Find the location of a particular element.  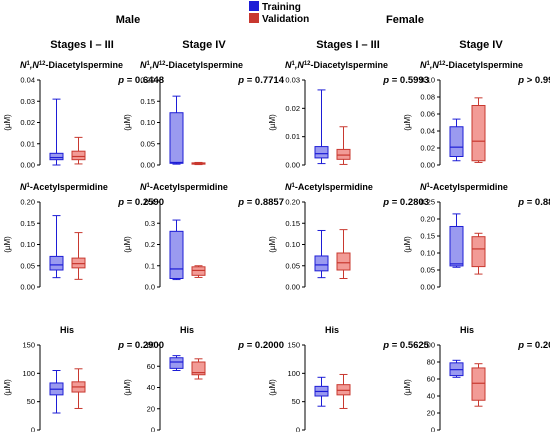

panel-title: N1,N12-Diacetylspermine is located at coordinates (71, 65).